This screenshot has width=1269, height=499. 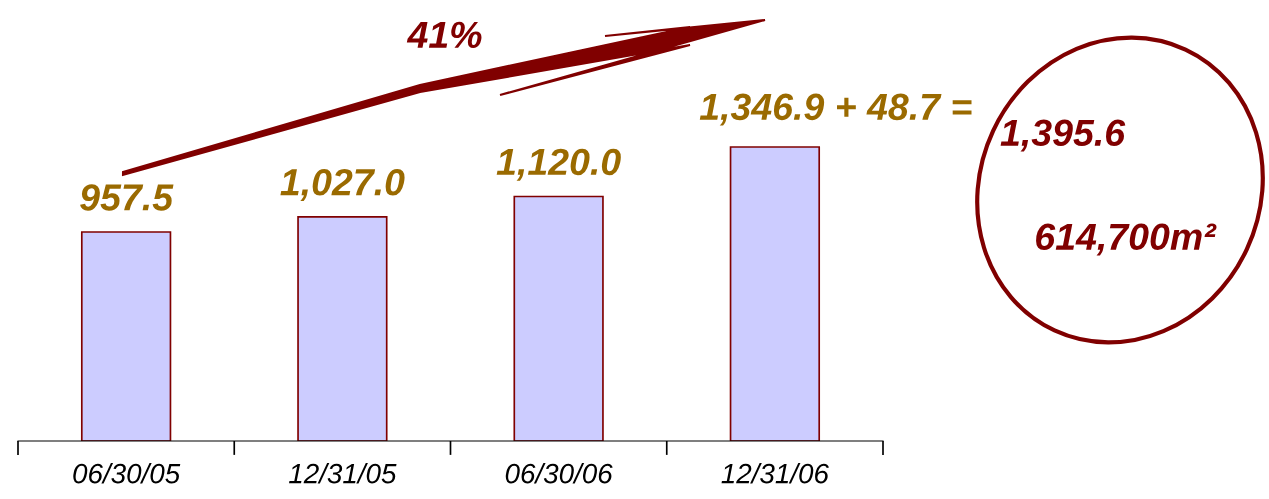 I want to click on data-label: 957.5, so click(x=127, y=197).